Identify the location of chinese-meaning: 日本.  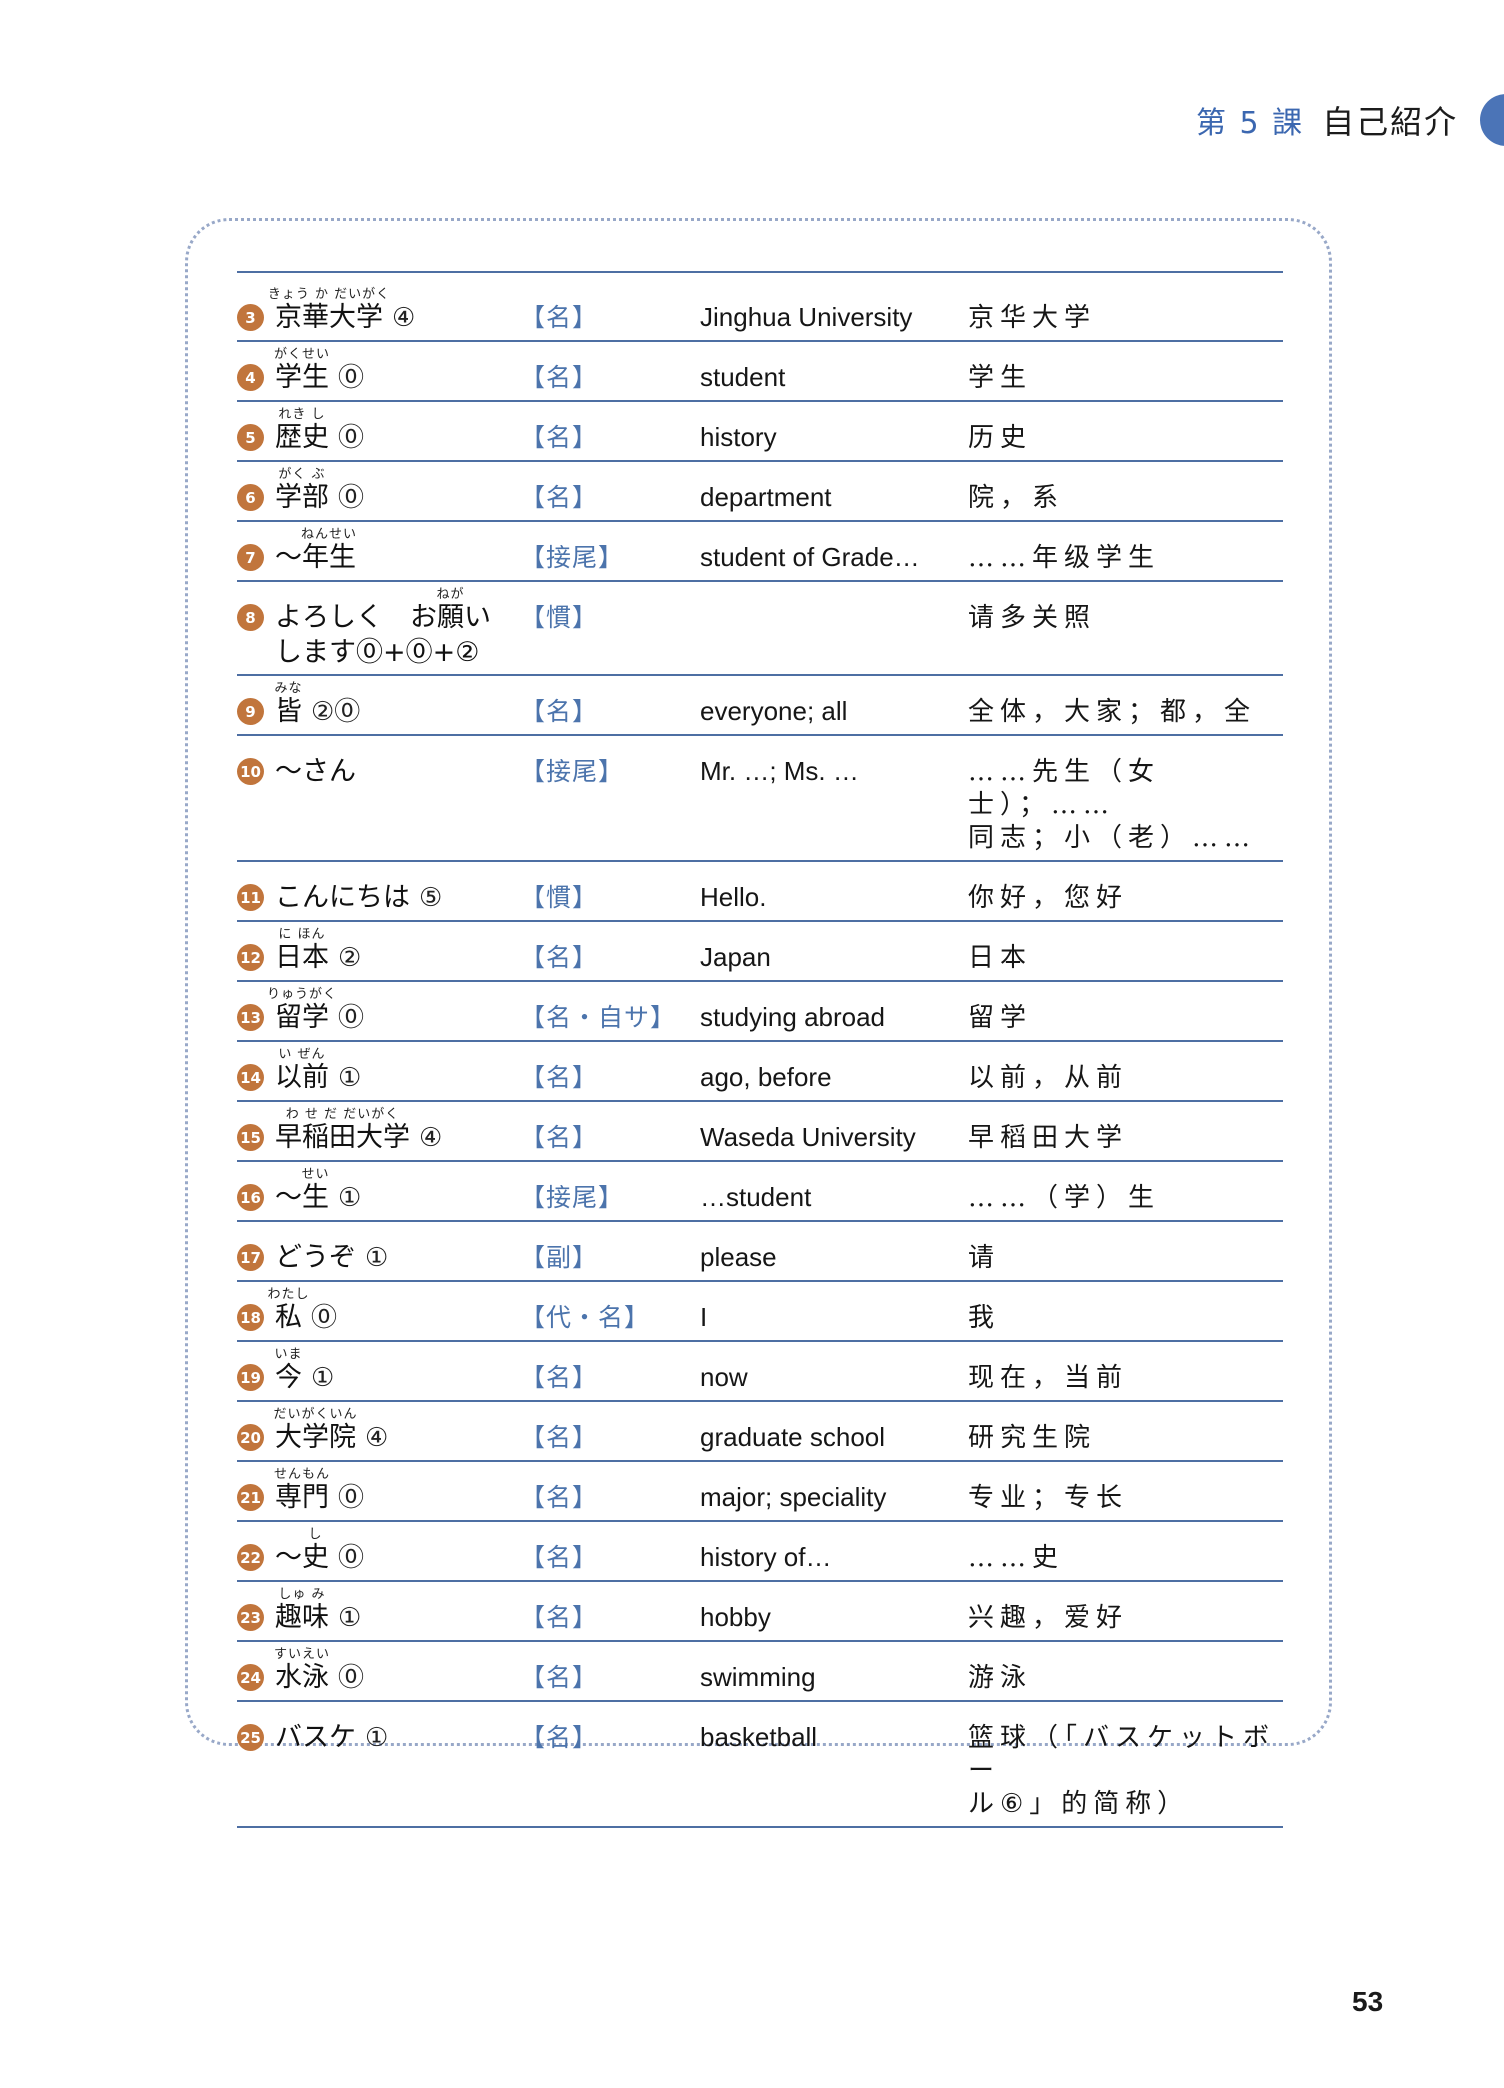
(1000, 958).